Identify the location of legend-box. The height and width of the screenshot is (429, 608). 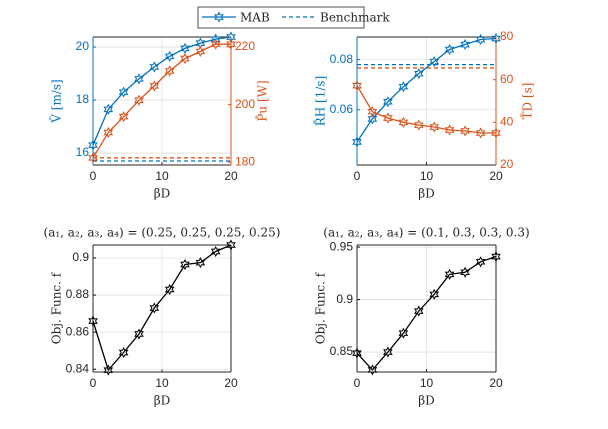
(281, 17).